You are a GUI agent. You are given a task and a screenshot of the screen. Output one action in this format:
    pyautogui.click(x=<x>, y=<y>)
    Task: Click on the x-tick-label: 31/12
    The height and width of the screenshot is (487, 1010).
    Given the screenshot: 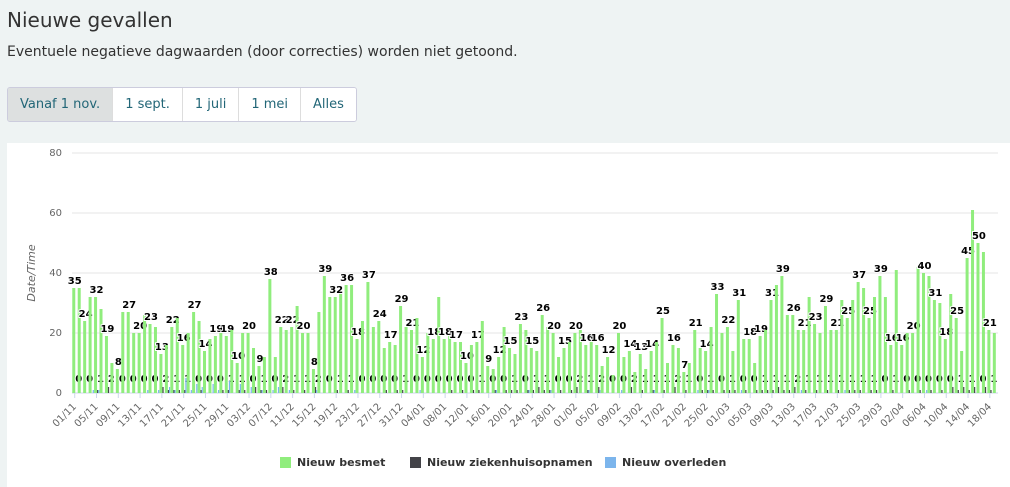 What is the action you would take?
    pyautogui.click(x=392, y=415)
    